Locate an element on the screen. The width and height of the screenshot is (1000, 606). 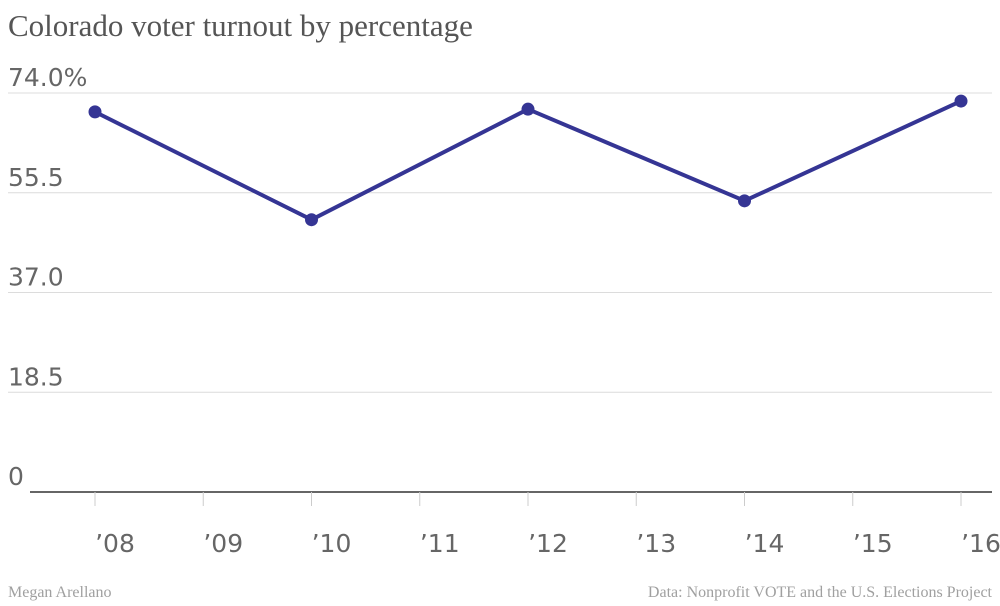
y-tick-label: 0 is located at coordinates (16, 476).